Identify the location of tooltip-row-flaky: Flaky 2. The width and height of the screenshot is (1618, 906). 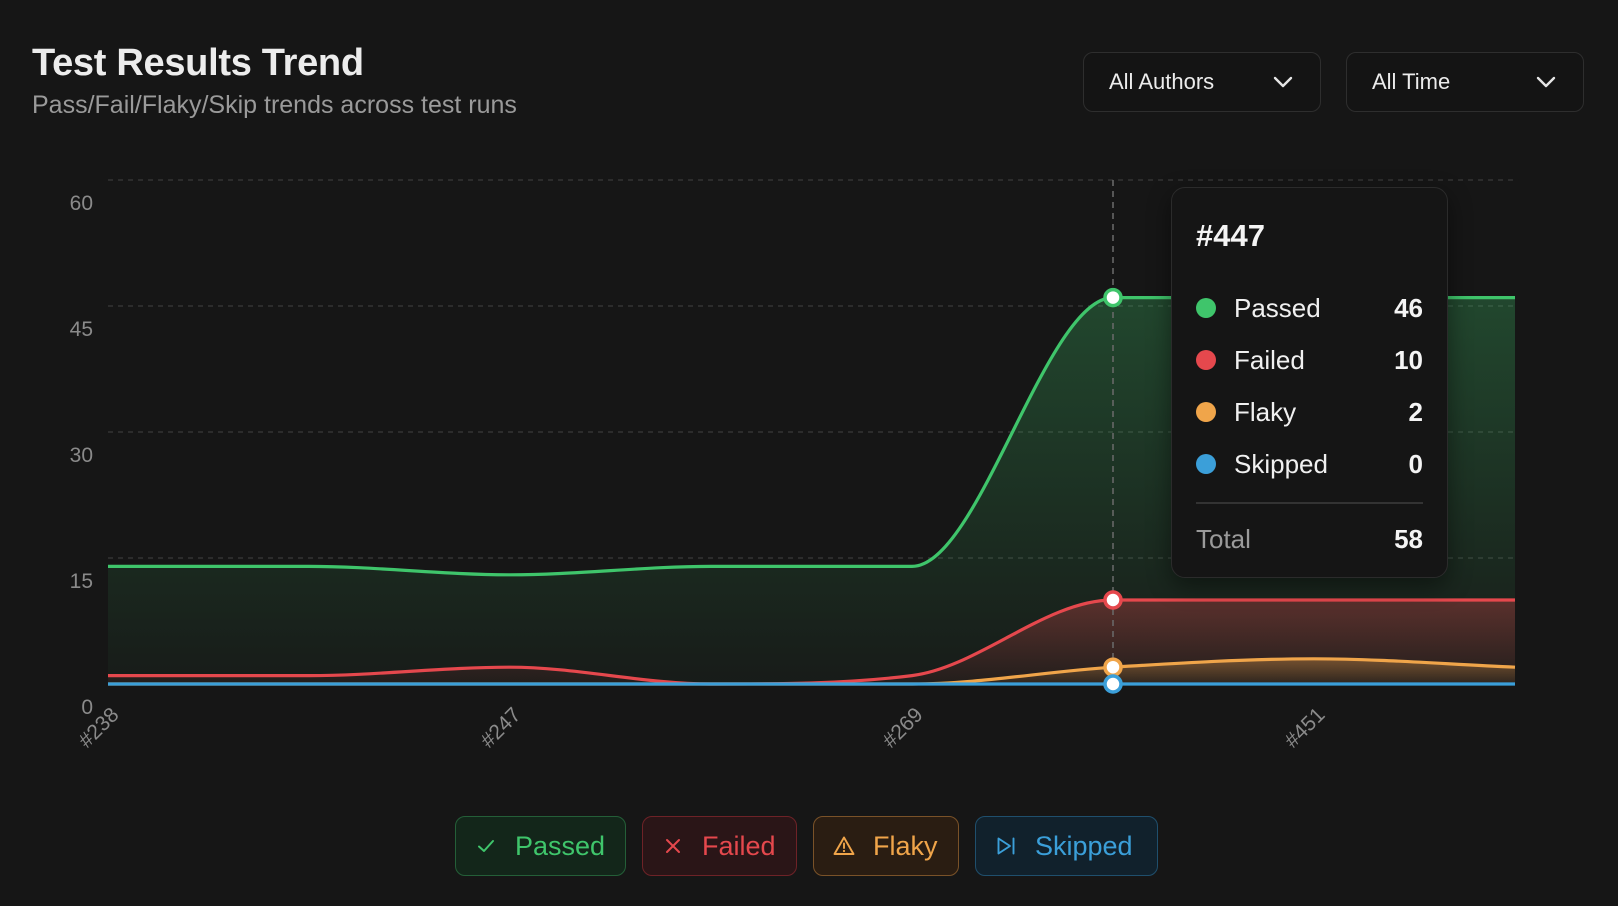
(1309, 412).